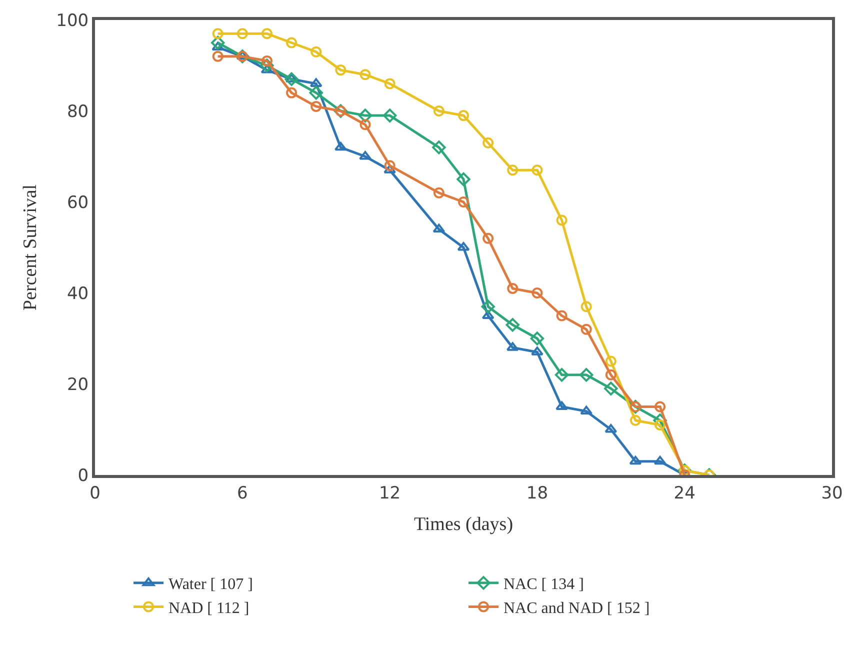 The image size is (854, 650). I want to click on y-tick-label: 80, so click(77, 112).